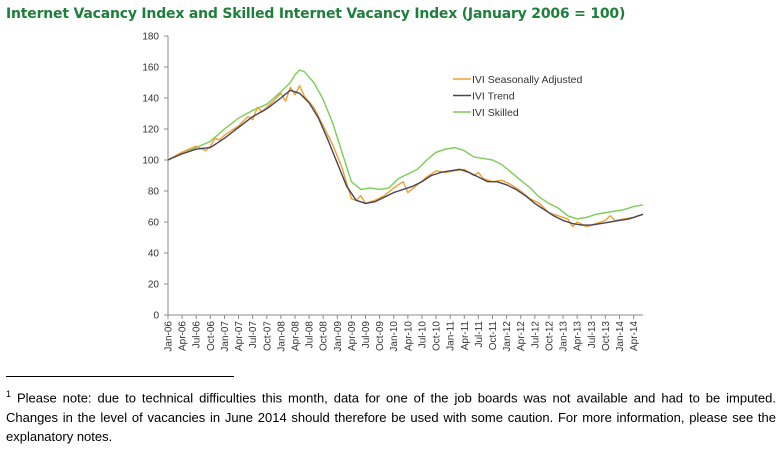 The image size is (781, 454). What do you see at coordinates (150, 99) in the screenshot?
I see `y-tick-label: 140` at bounding box center [150, 99].